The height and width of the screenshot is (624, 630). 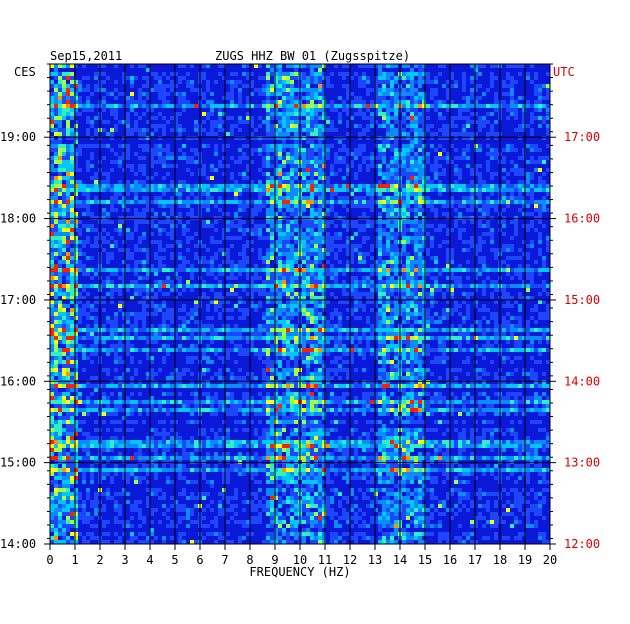 What do you see at coordinates (86, 56) in the screenshot?
I see `date-label: Sep15,2011` at bounding box center [86, 56].